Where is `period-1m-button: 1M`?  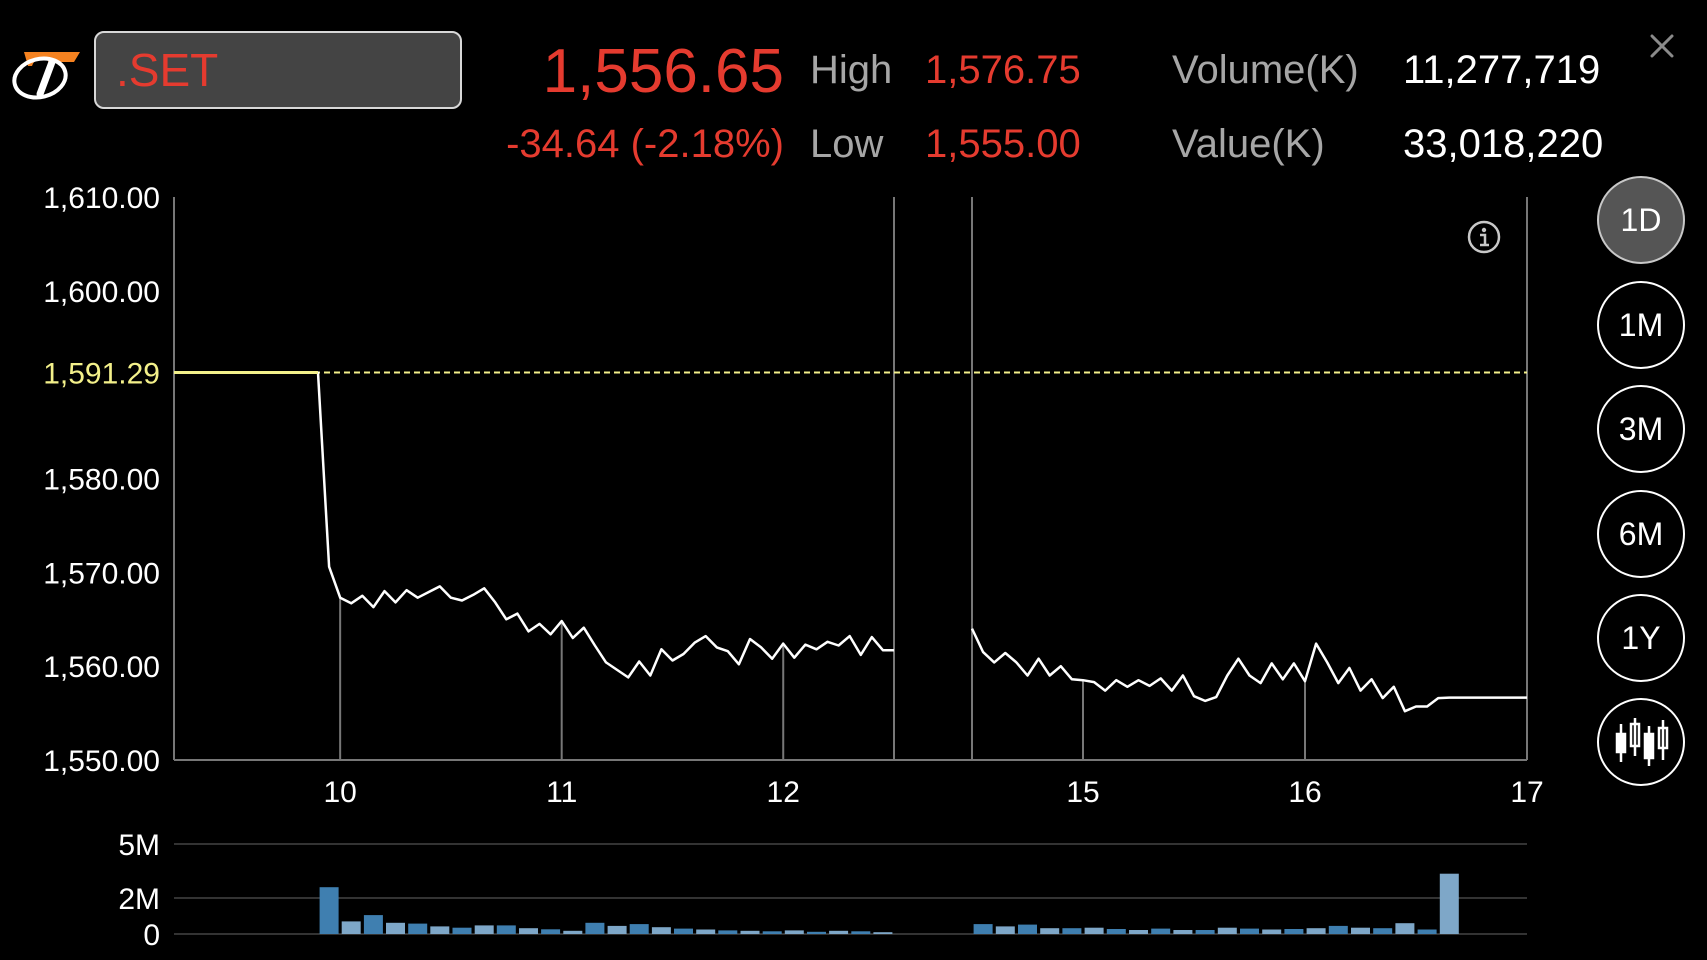
period-1m-button: 1M is located at coordinates (1641, 325).